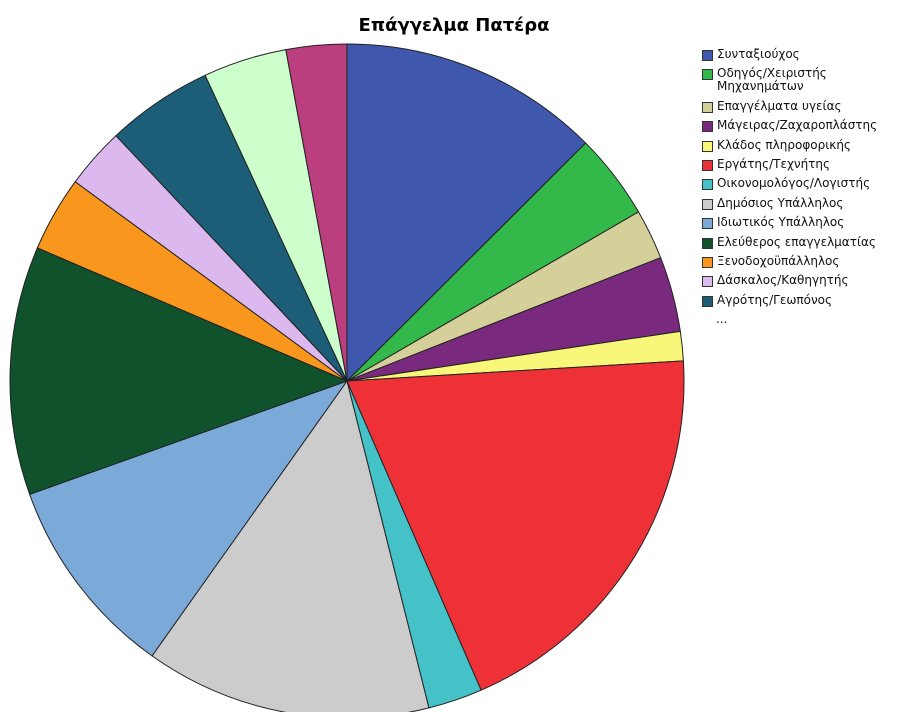 The image size is (901, 712). What do you see at coordinates (454, 25) in the screenshot?
I see `chart-title: Επάγγελμα Πατέρα` at bounding box center [454, 25].